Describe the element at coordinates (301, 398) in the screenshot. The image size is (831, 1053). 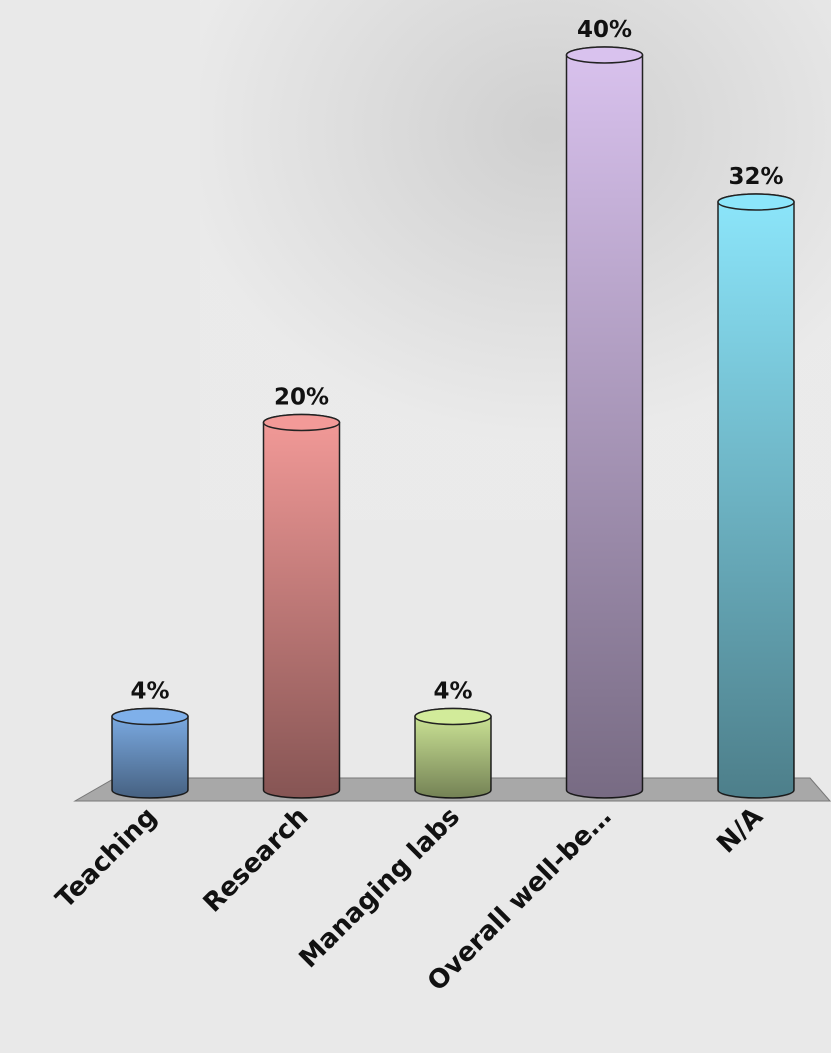
I see `value-label: 20%` at that location.